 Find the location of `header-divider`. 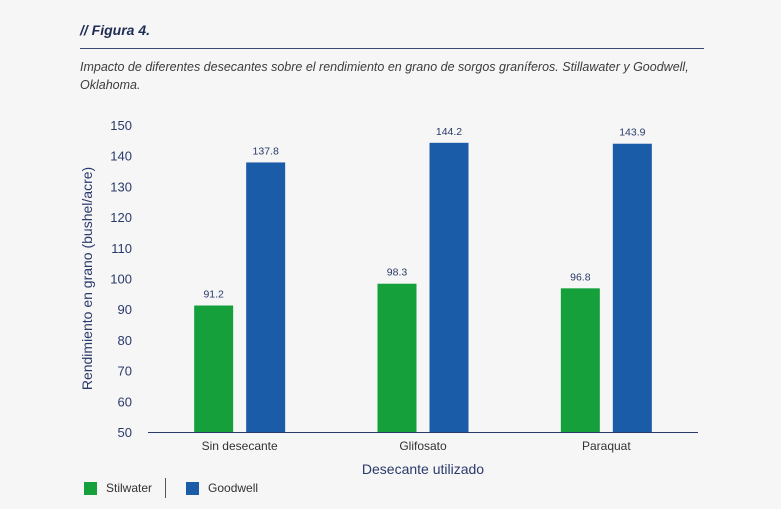

header-divider is located at coordinates (392, 48).